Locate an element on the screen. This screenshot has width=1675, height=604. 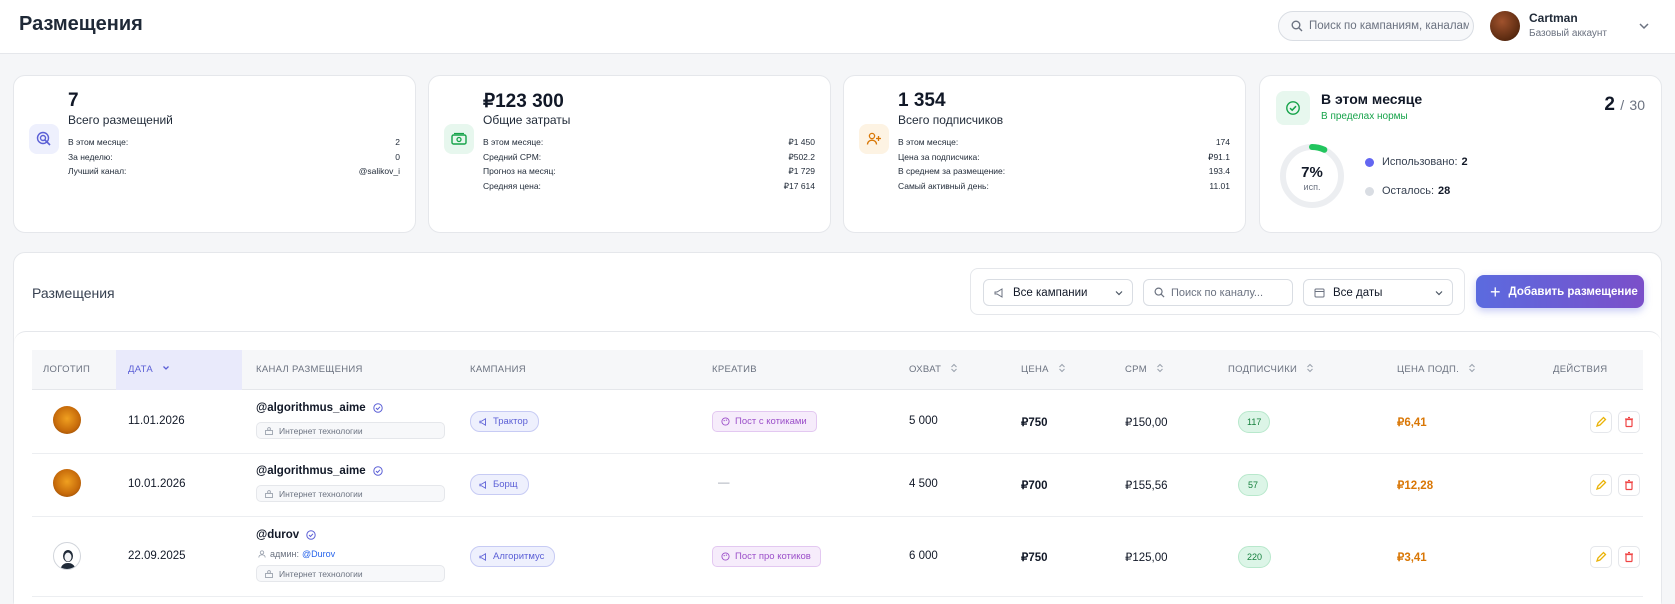
search-icon is located at coordinates (1297, 26).